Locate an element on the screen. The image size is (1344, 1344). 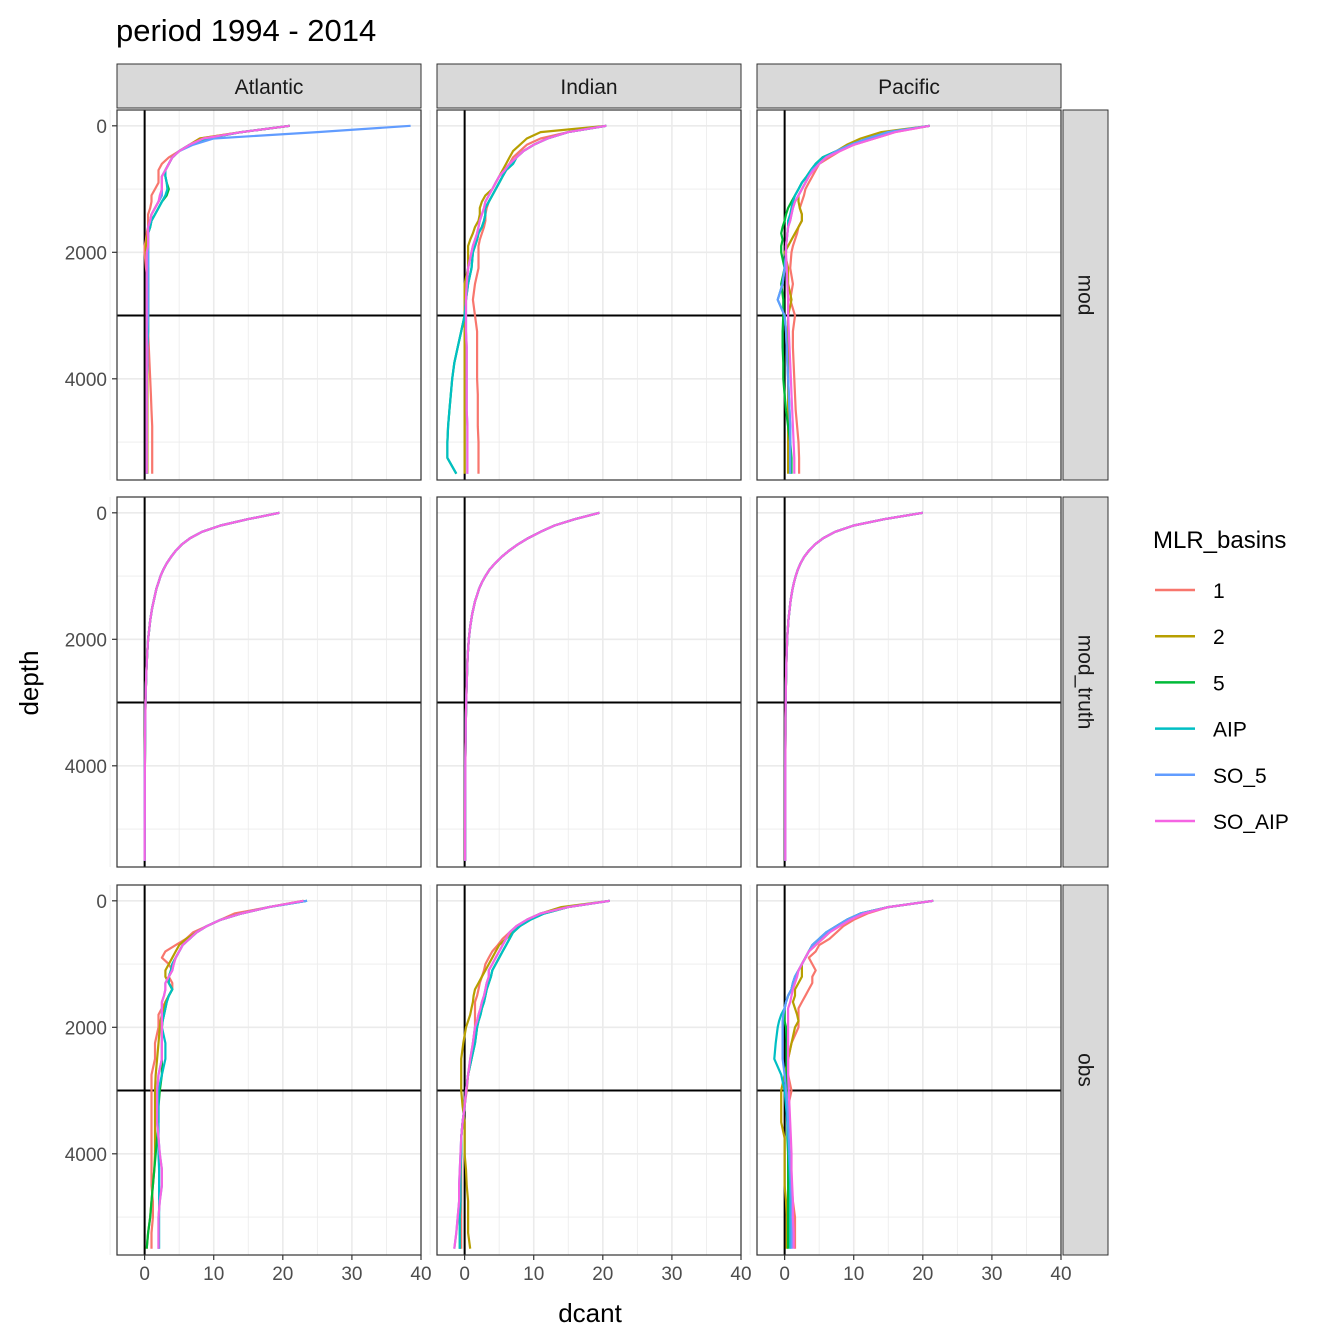
panel-pacific-mod is located at coordinates (905, 295).